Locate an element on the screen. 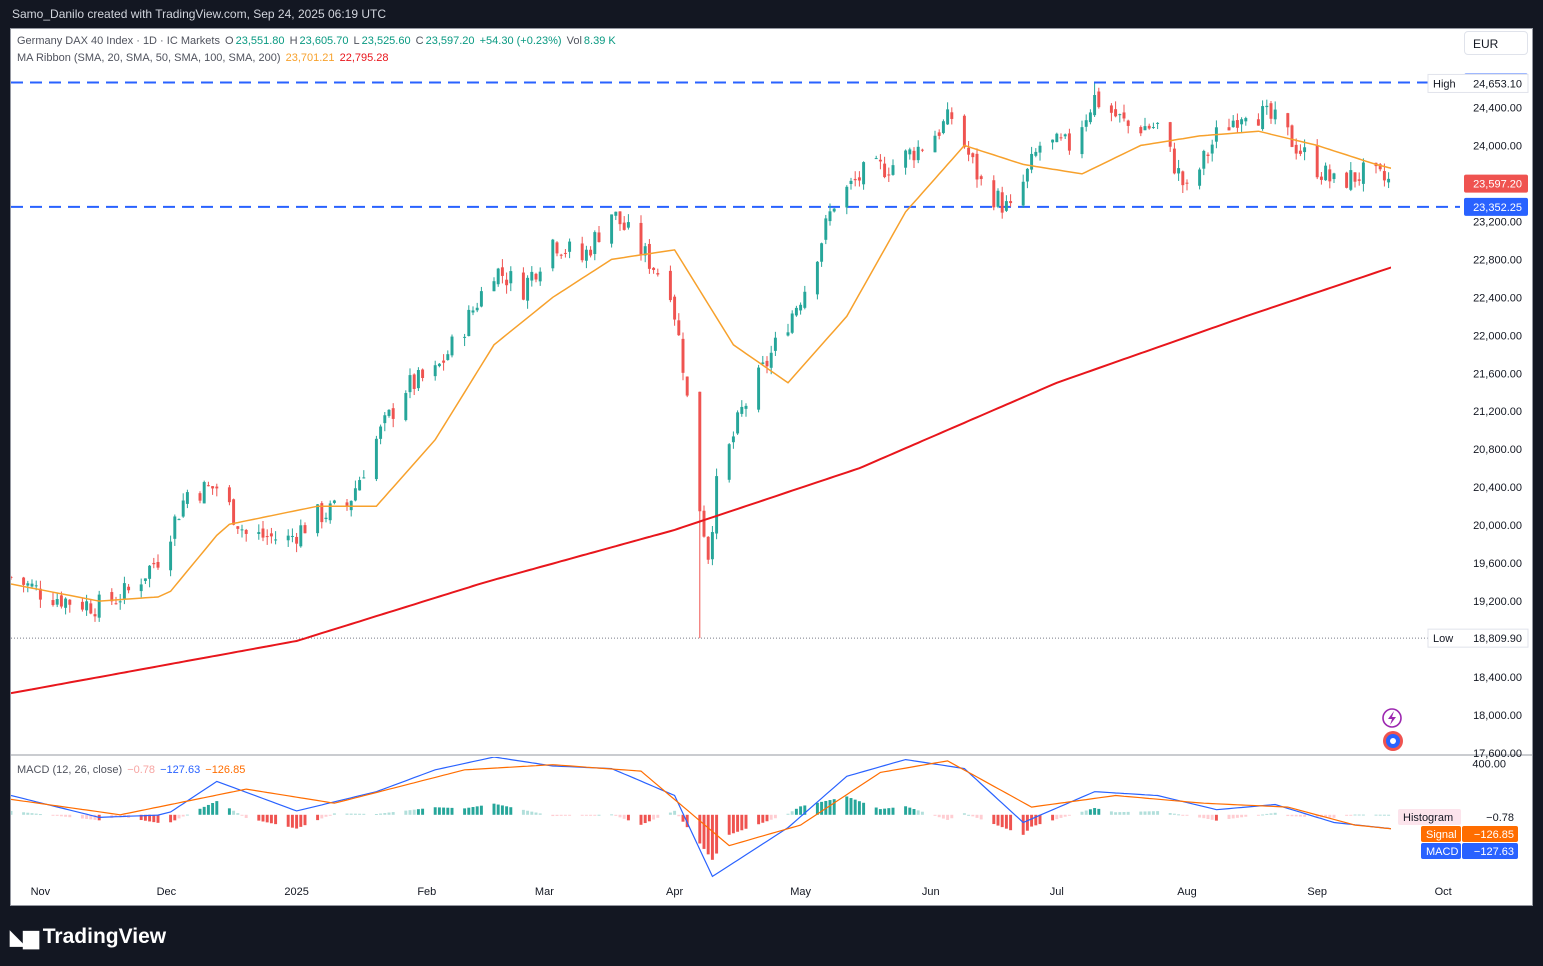  x-tick-label: Feb is located at coordinates (426, 892).